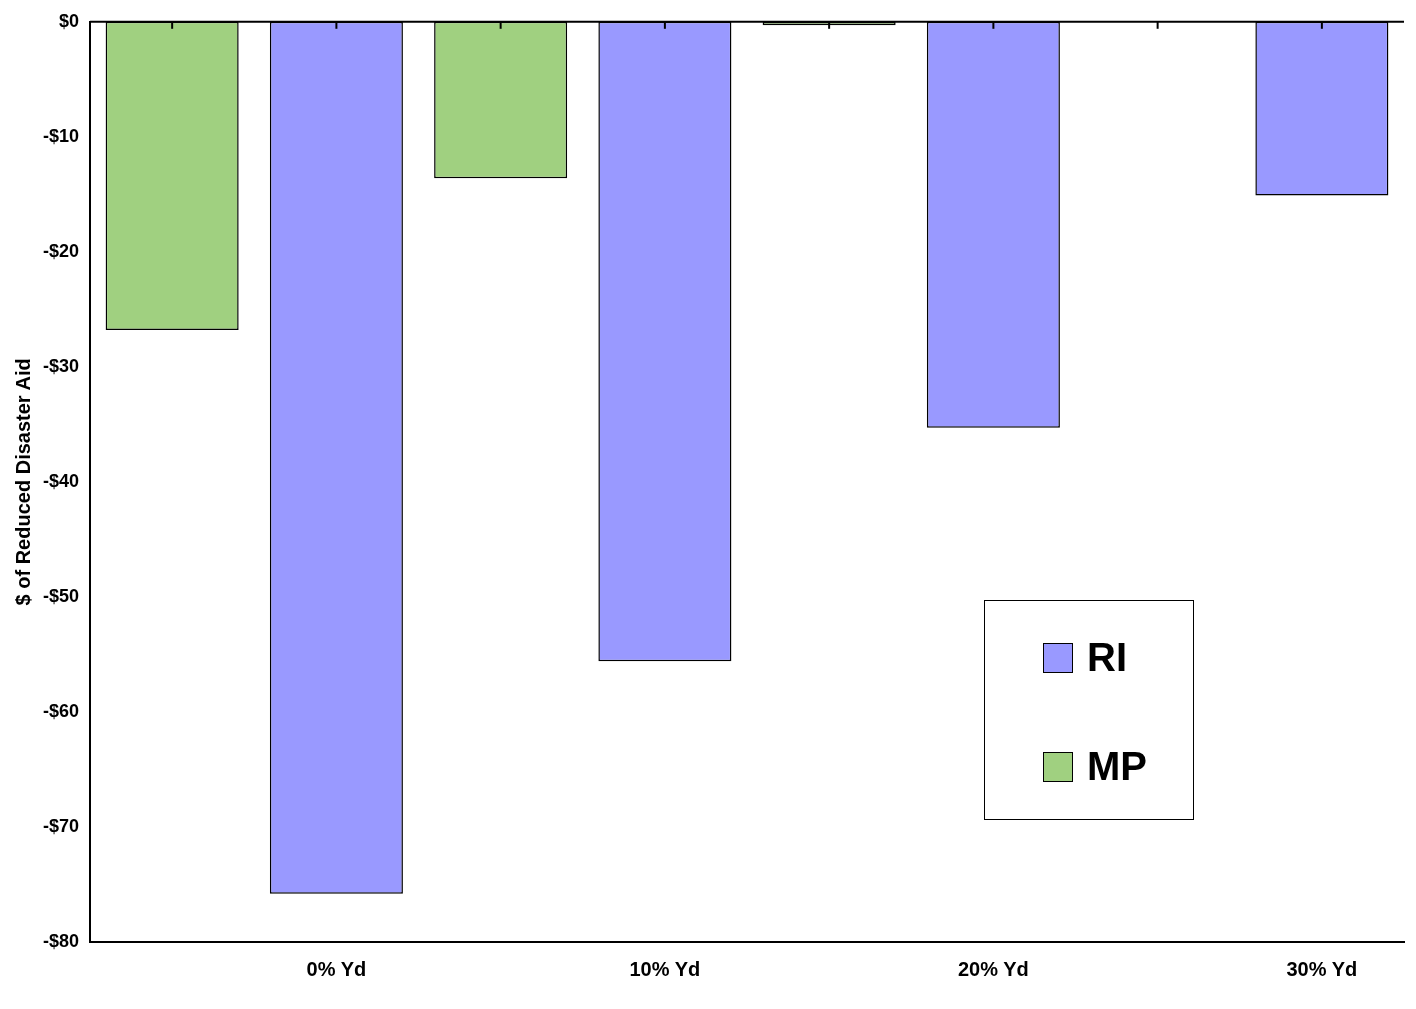 The height and width of the screenshot is (1009, 1416). Describe the element at coordinates (61, 940) in the screenshot. I see `y-tick-label: -$80` at that location.